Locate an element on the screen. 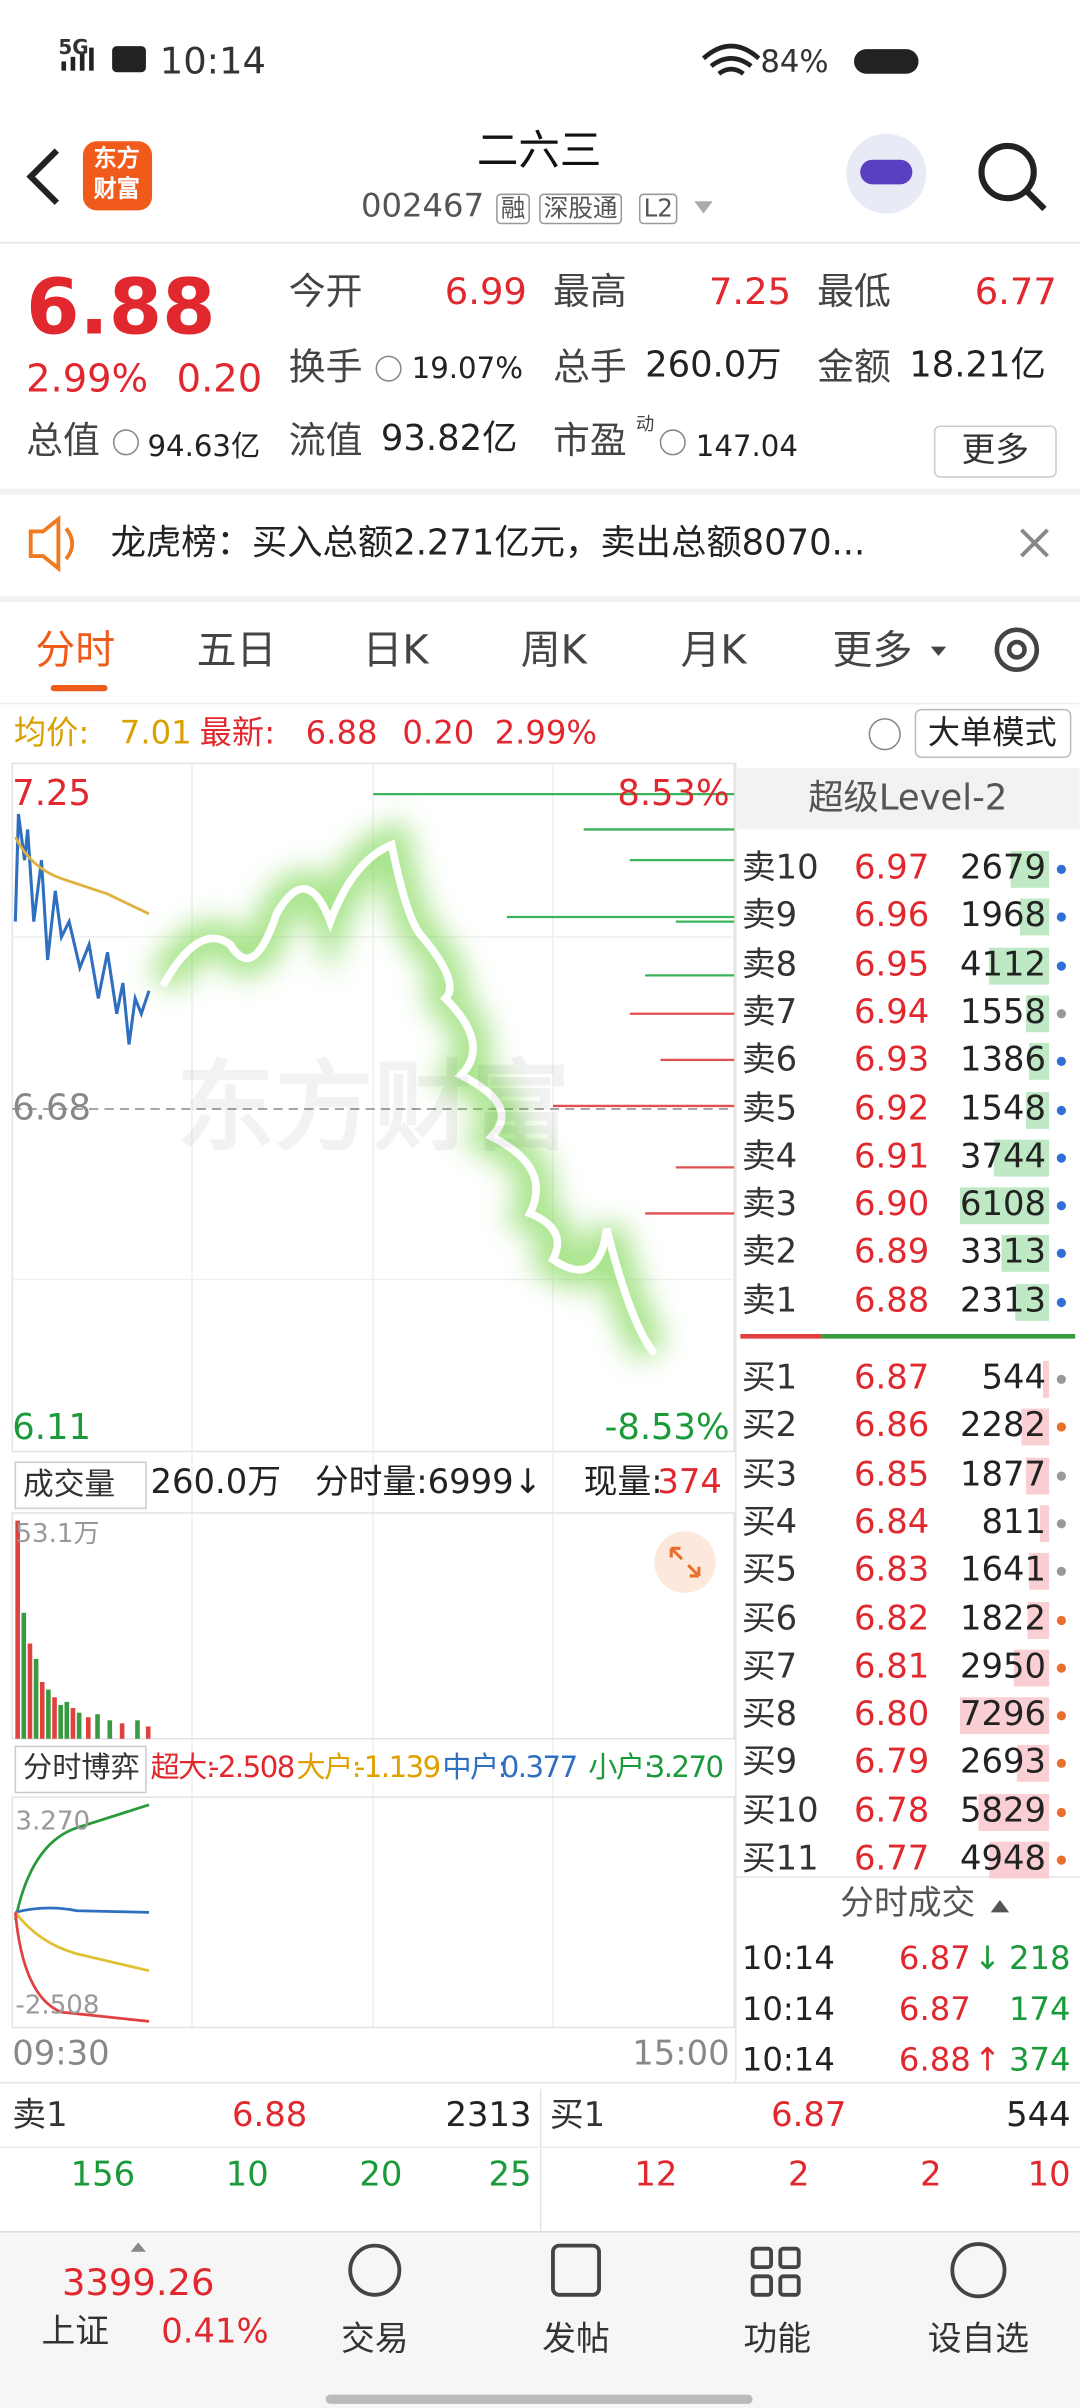 The image size is (1080, 2408). nav-bar is located at coordinates (540, 2319).